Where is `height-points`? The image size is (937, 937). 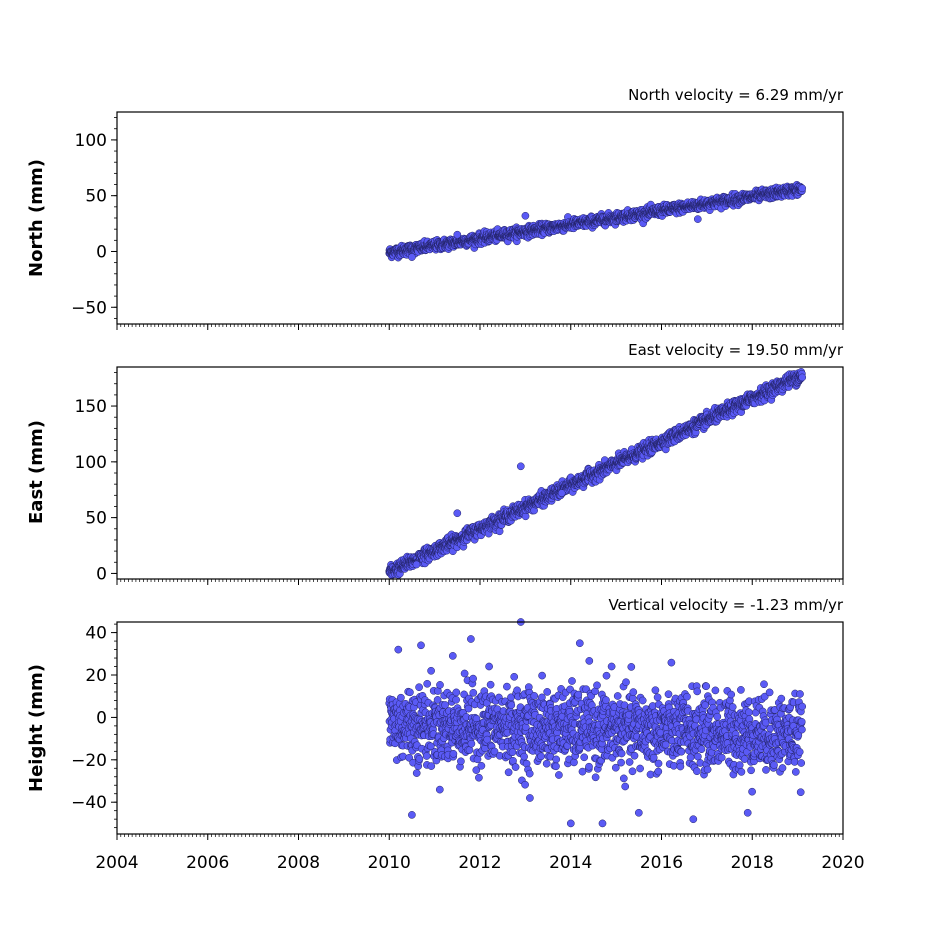
height-points is located at coordinates (596, 723).